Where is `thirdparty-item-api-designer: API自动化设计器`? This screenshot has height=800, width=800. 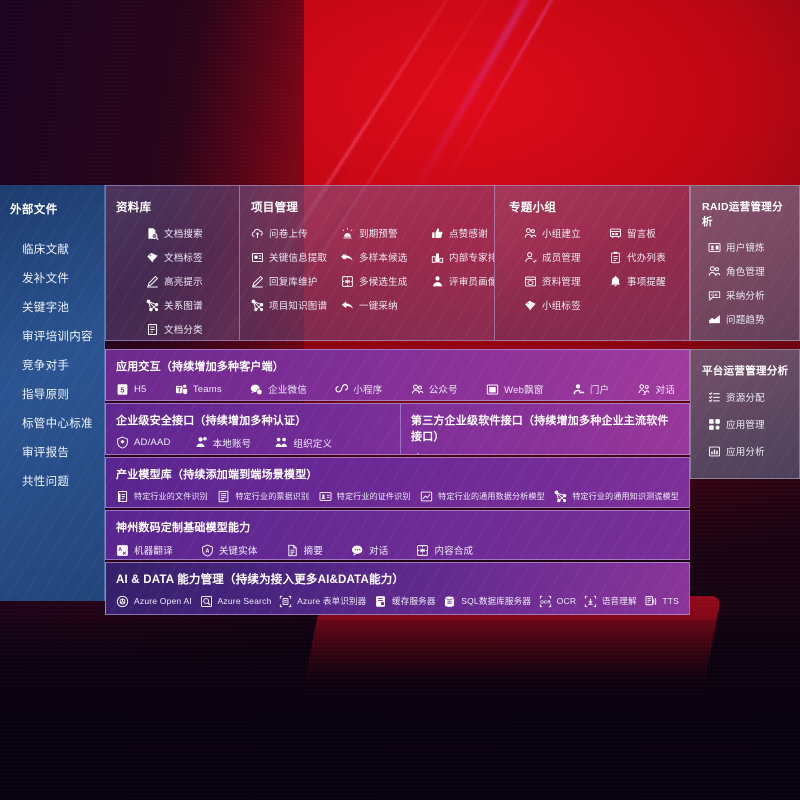 thirdparty-item-api-designer: API自动化设计器 is located at coordinates (457, 453).